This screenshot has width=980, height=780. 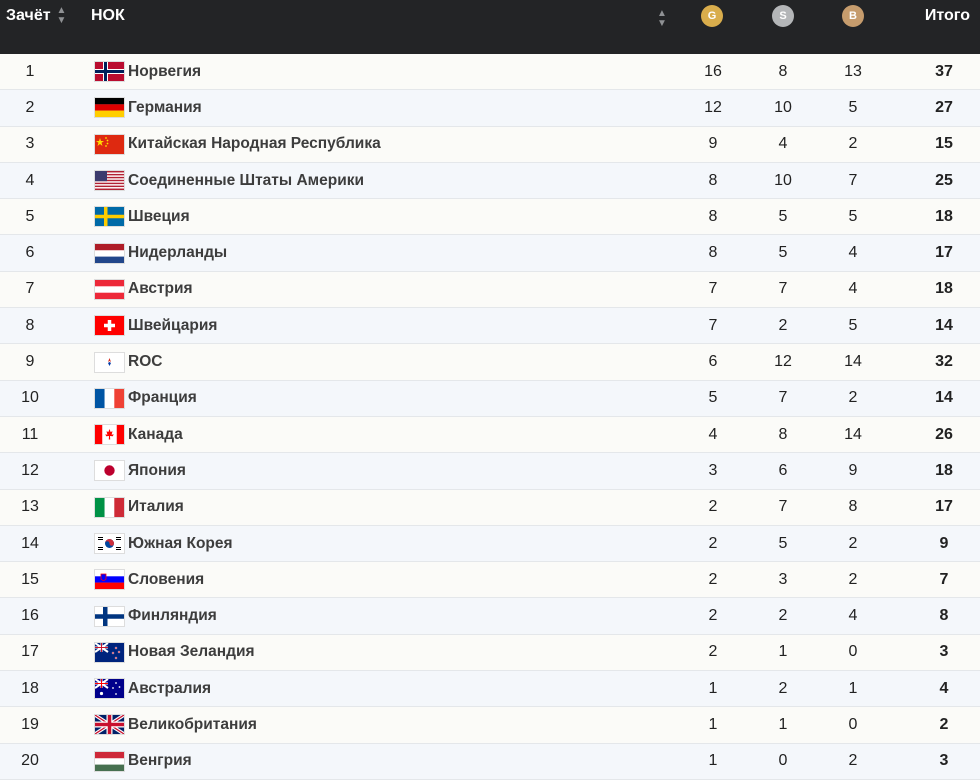 What do you see at coordinates (944, 579) in the screenshot?
I see `total-count: 7` at bounding box center [944, 579].